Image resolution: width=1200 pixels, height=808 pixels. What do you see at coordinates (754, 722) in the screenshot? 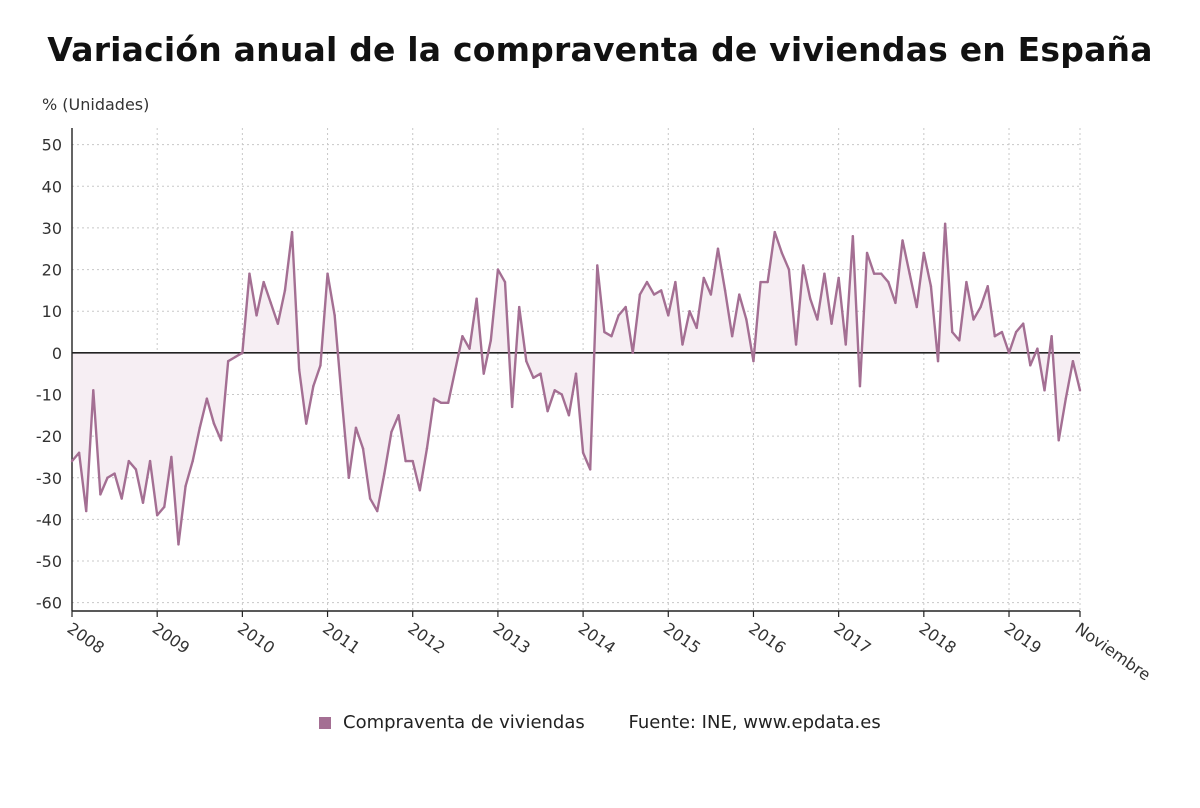
I see `legend-source: Fuente: INE, www.epdata.es` at bounding box center [754, 722].